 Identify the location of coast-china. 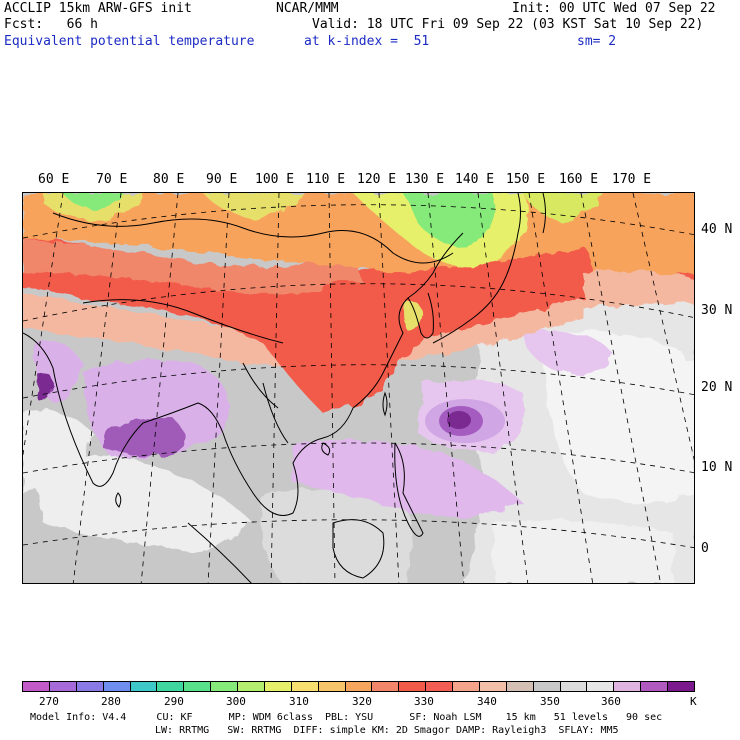
(408, 320).